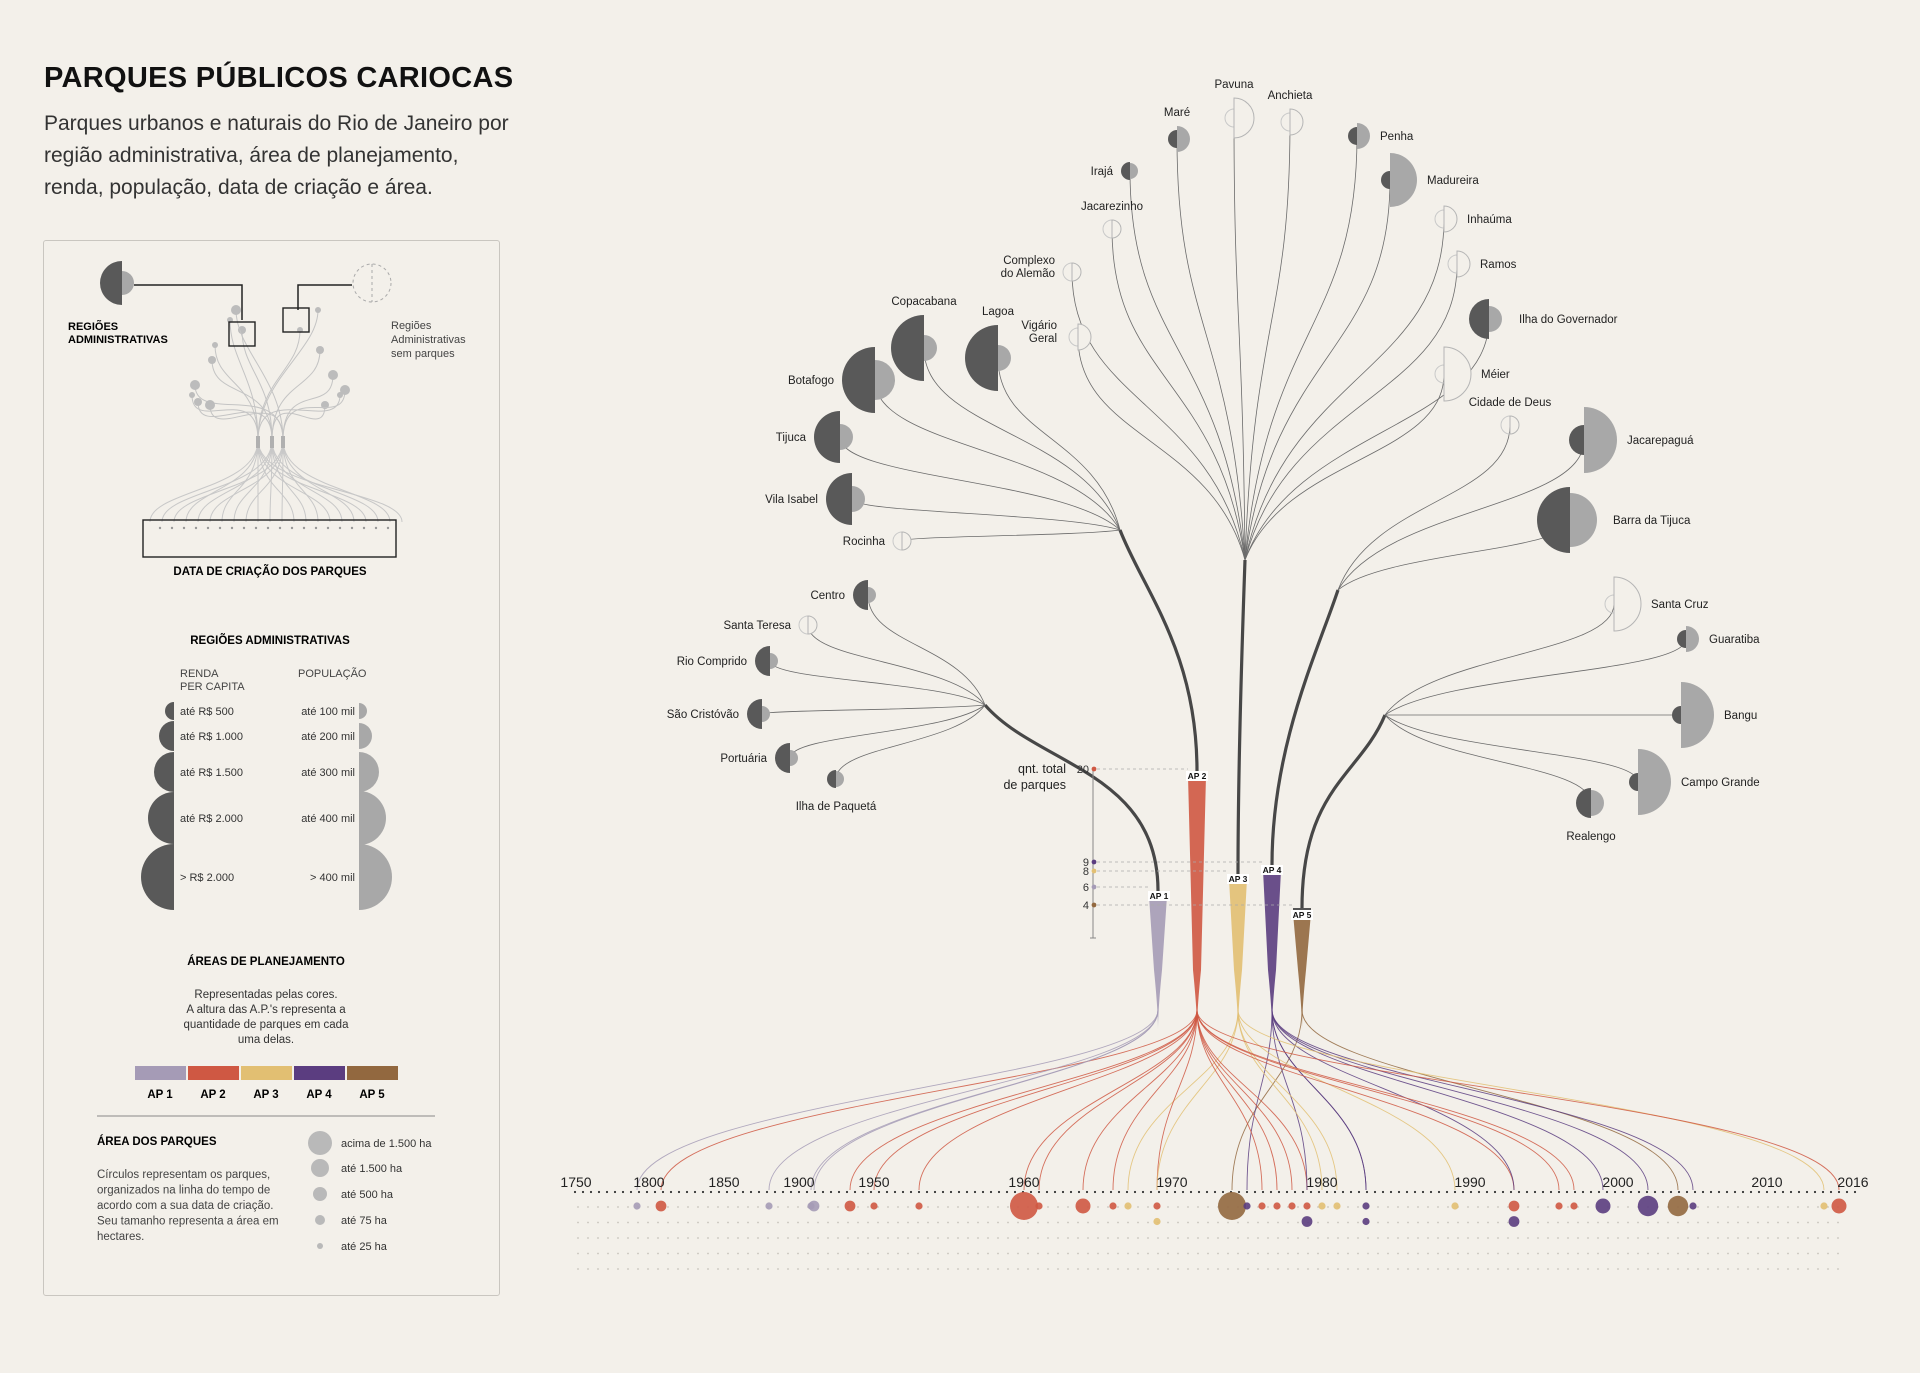  Describe the element at coordinates (212, 687) in the screenshot. I see `legend-income-header-2: PER CAPITA` at that location.